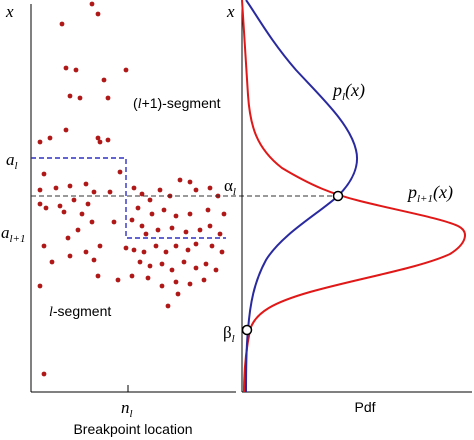 The height and width of the screenshot is (440, 474). I want to click on lower-segment-label: l-segment, so click(80, 311).